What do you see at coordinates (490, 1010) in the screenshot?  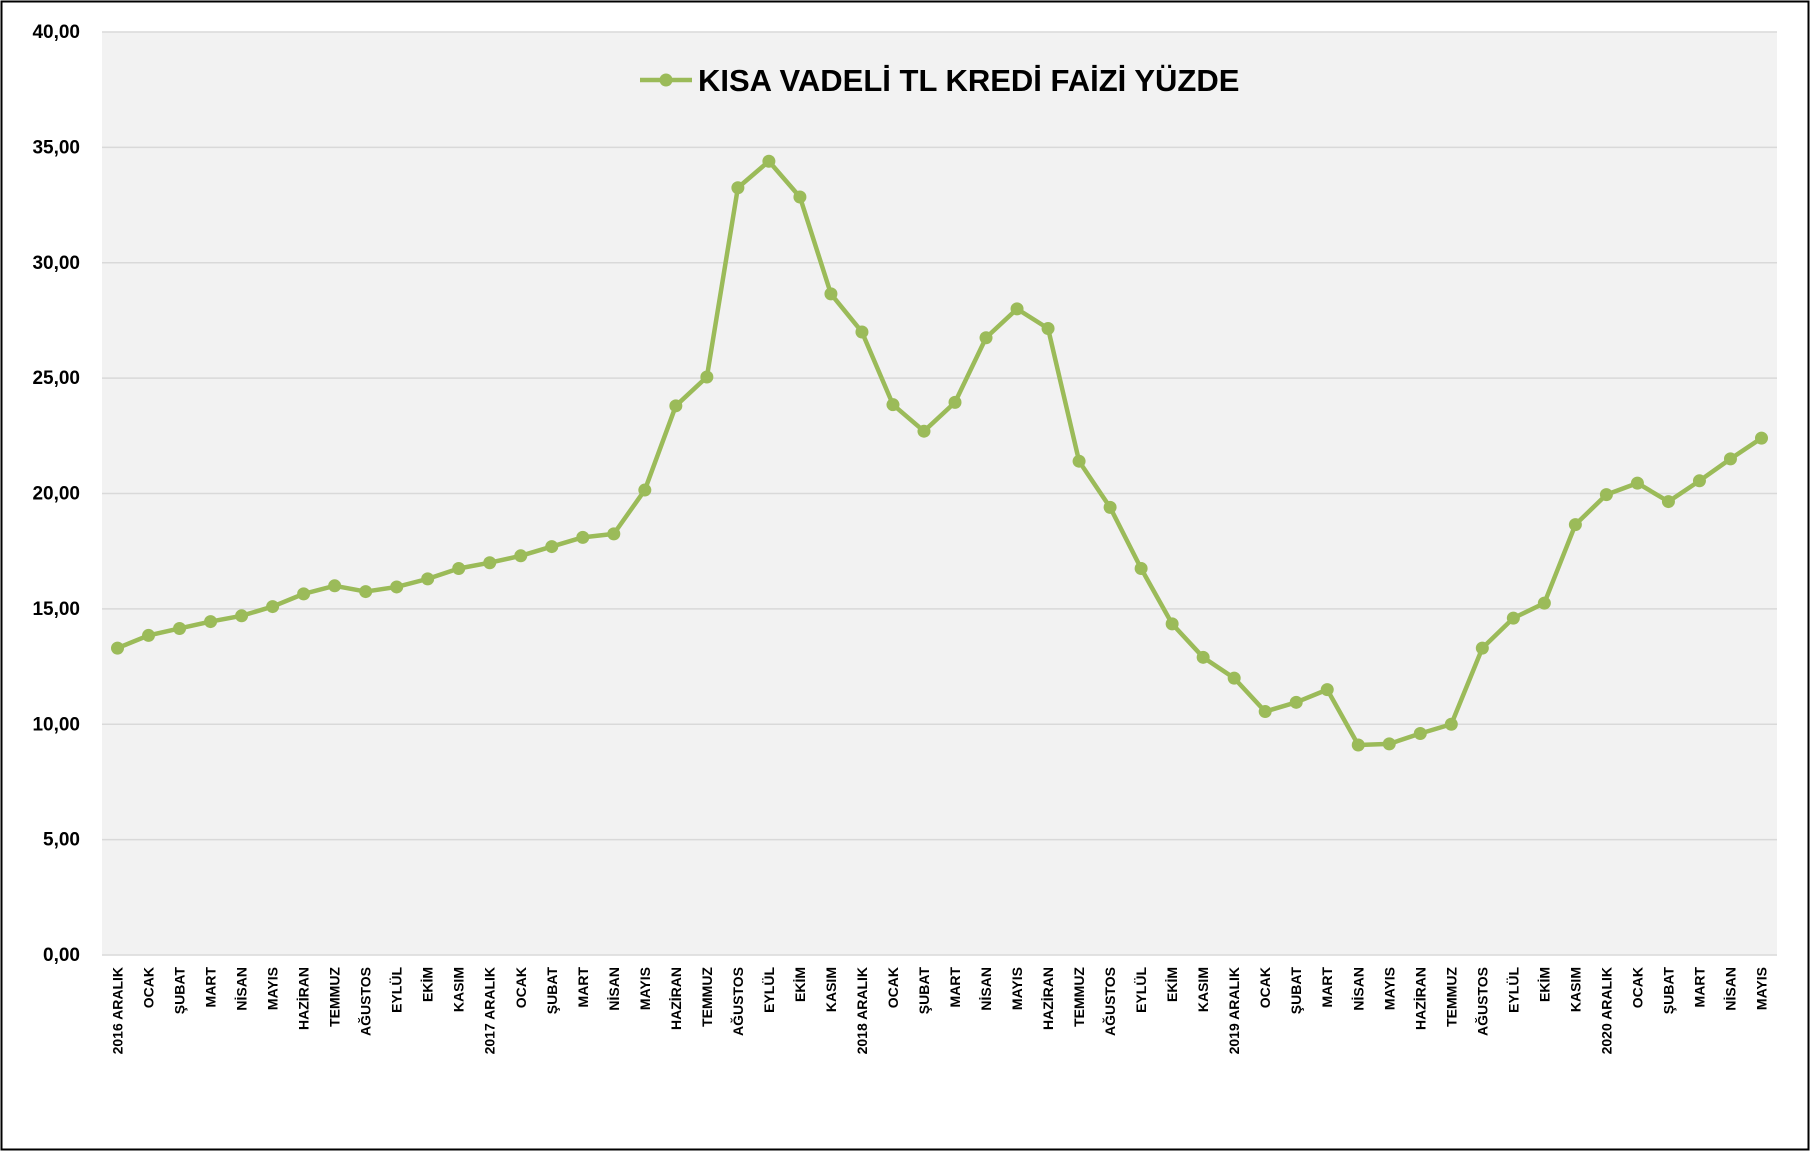 I see `x-tick-label: 2017 ARALIK` at bounding box center [490, 1010].